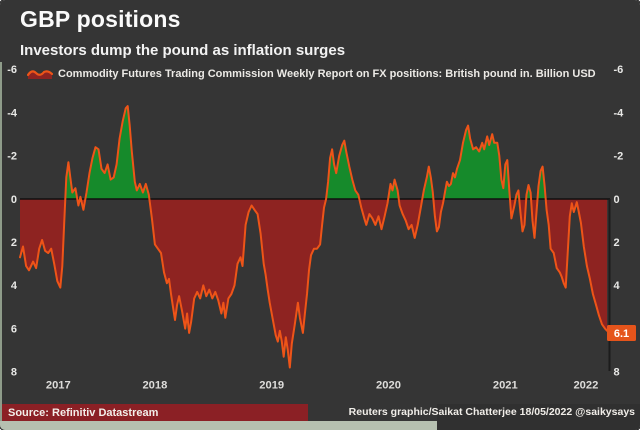 The height and width of the screenshot is (430, 640). Describe the element at coordinates (617, 286) in the screenshot. I see `y-axis-label-right: 4` at that location.